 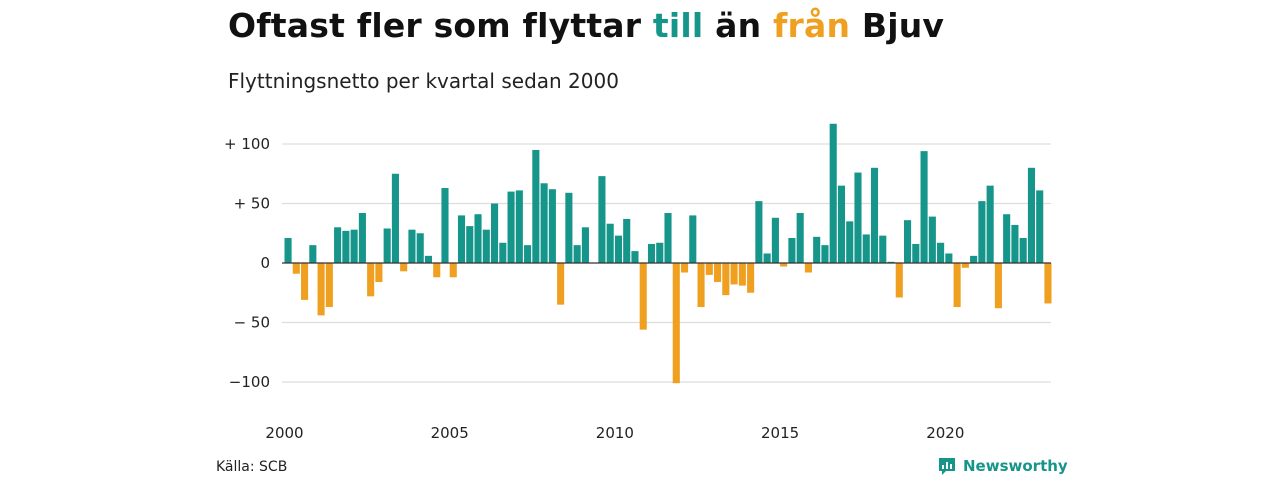 What do you see at coordinates (247, 144) in the screenshot?
I see `y-tick-label: + 100` at bounding box center [247, 144].